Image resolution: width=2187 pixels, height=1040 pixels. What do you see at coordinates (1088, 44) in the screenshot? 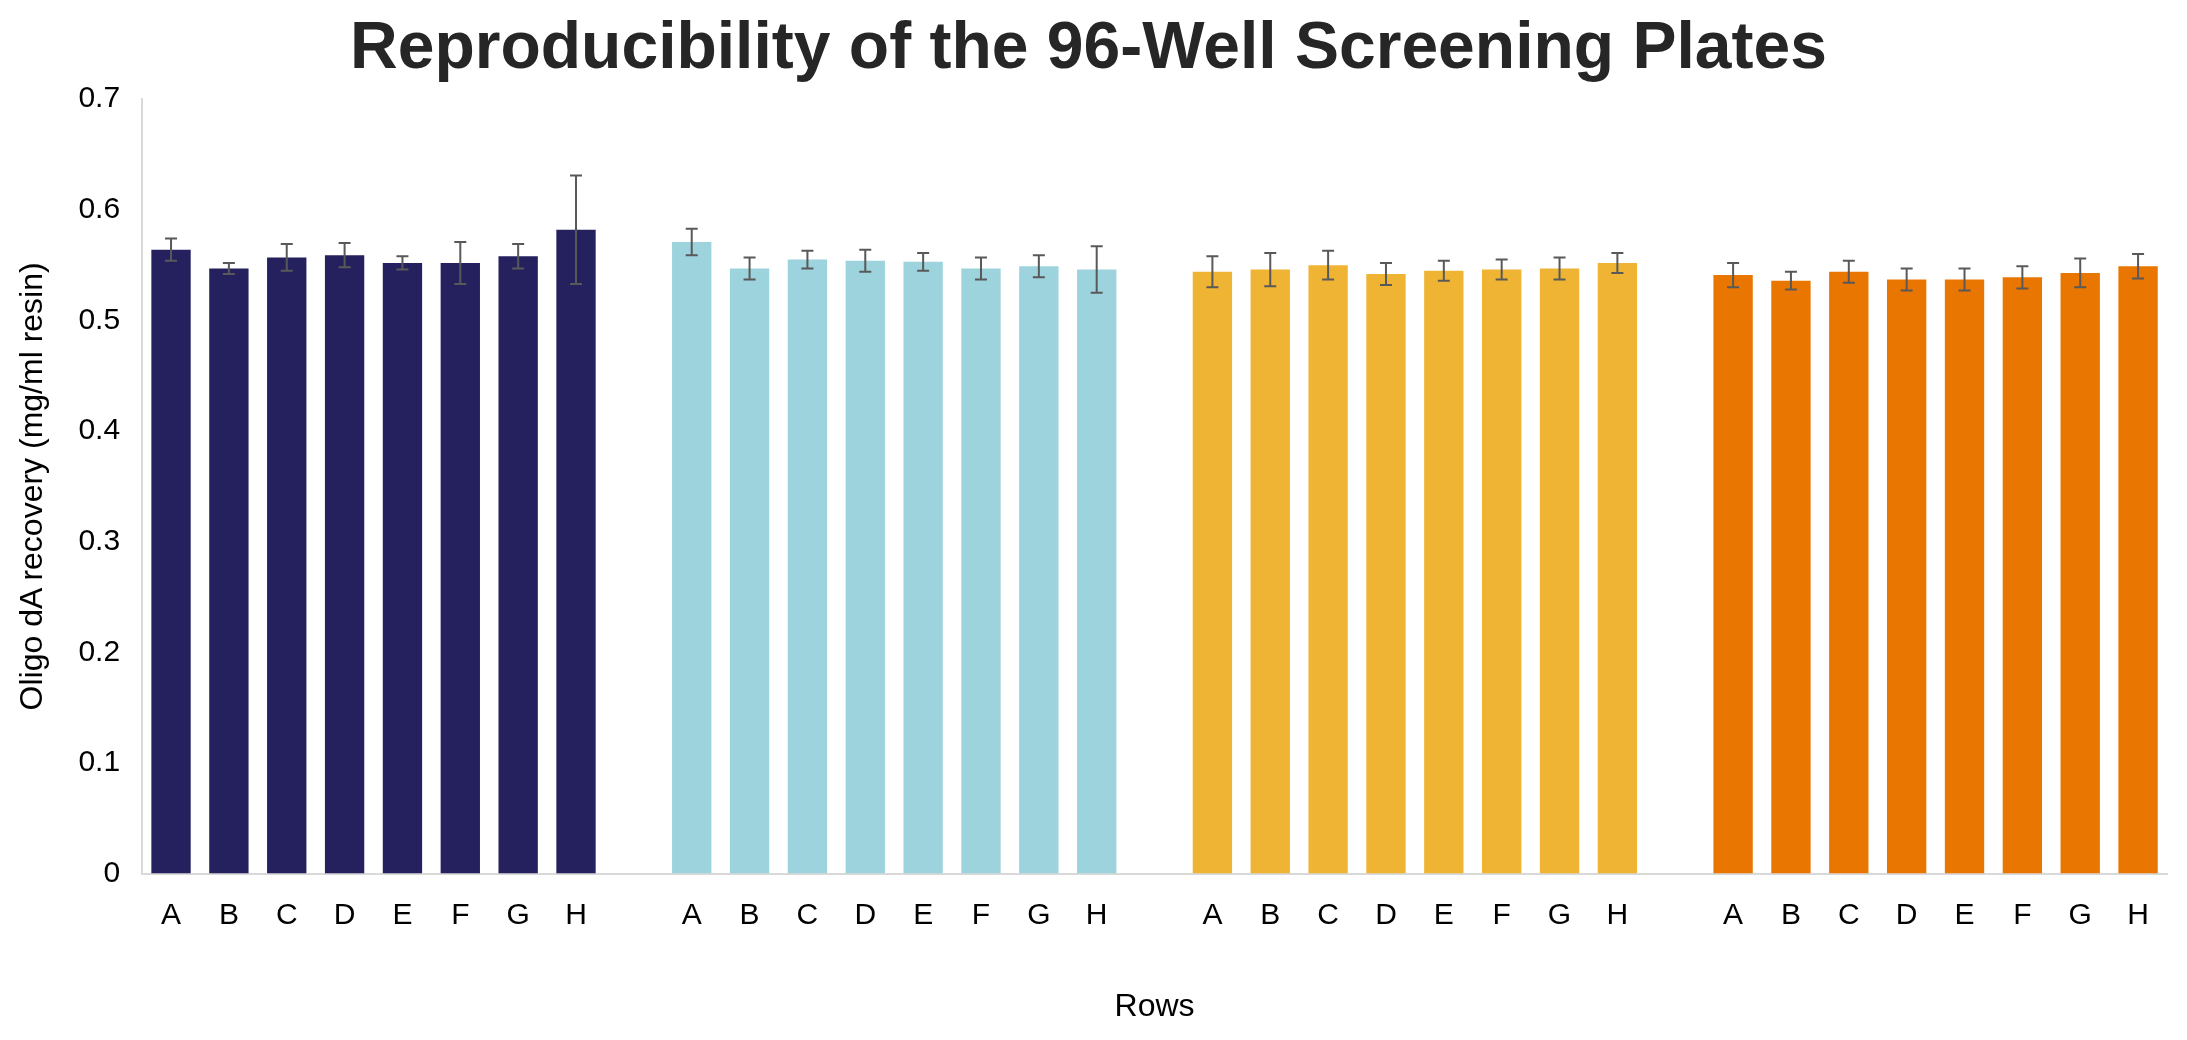
I see `chart-title: Reproducibility of the 96-Well Screening Plates` at bounding box center [1088, 44].